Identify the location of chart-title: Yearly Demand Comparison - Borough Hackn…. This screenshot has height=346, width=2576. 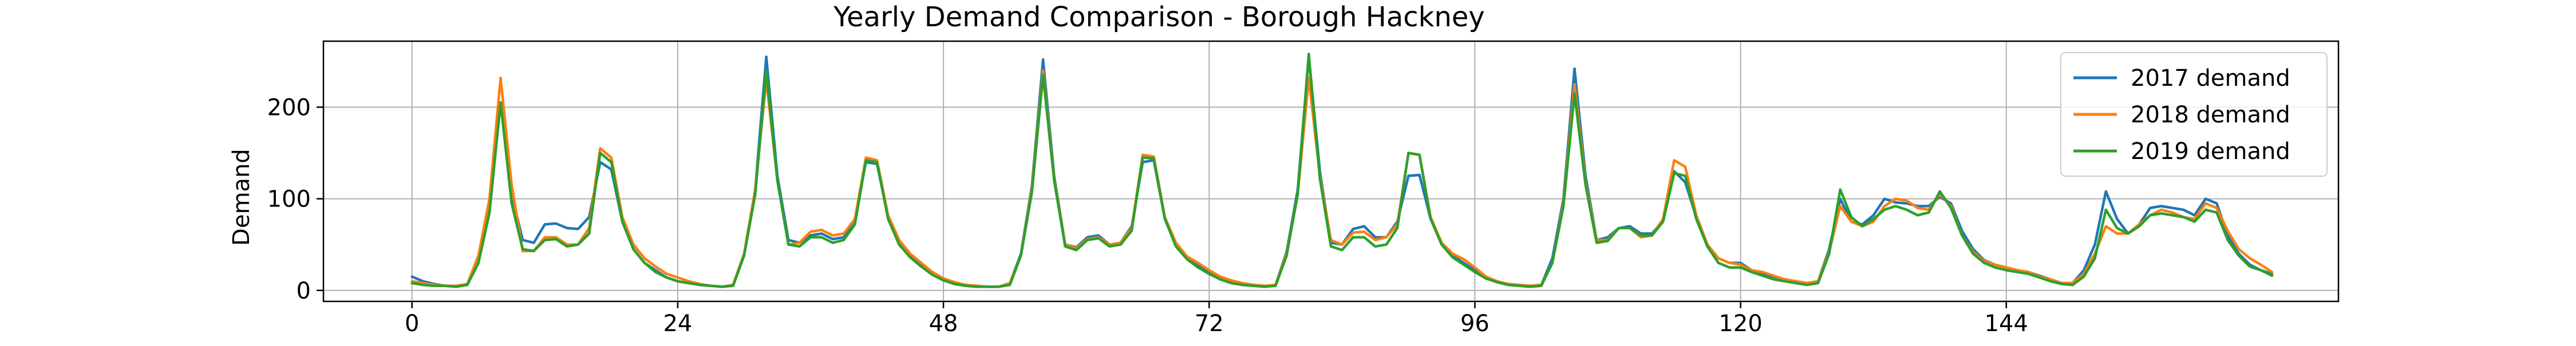
(1159, 17).